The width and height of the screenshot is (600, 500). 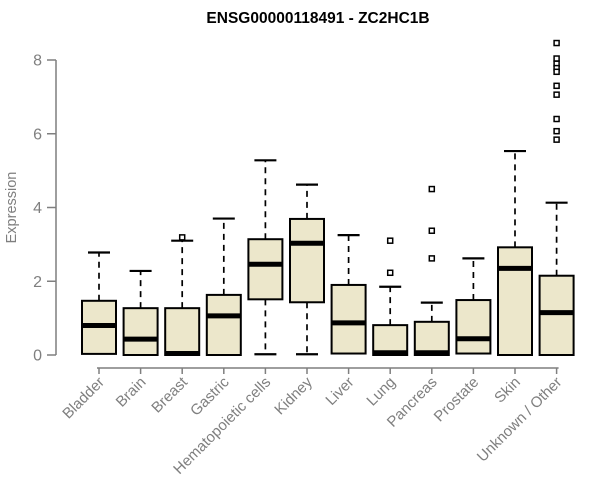 What do you see at coordinates (223, 324) in the screenshot?
I see `box-gastric` at bounding box center [223, 324].